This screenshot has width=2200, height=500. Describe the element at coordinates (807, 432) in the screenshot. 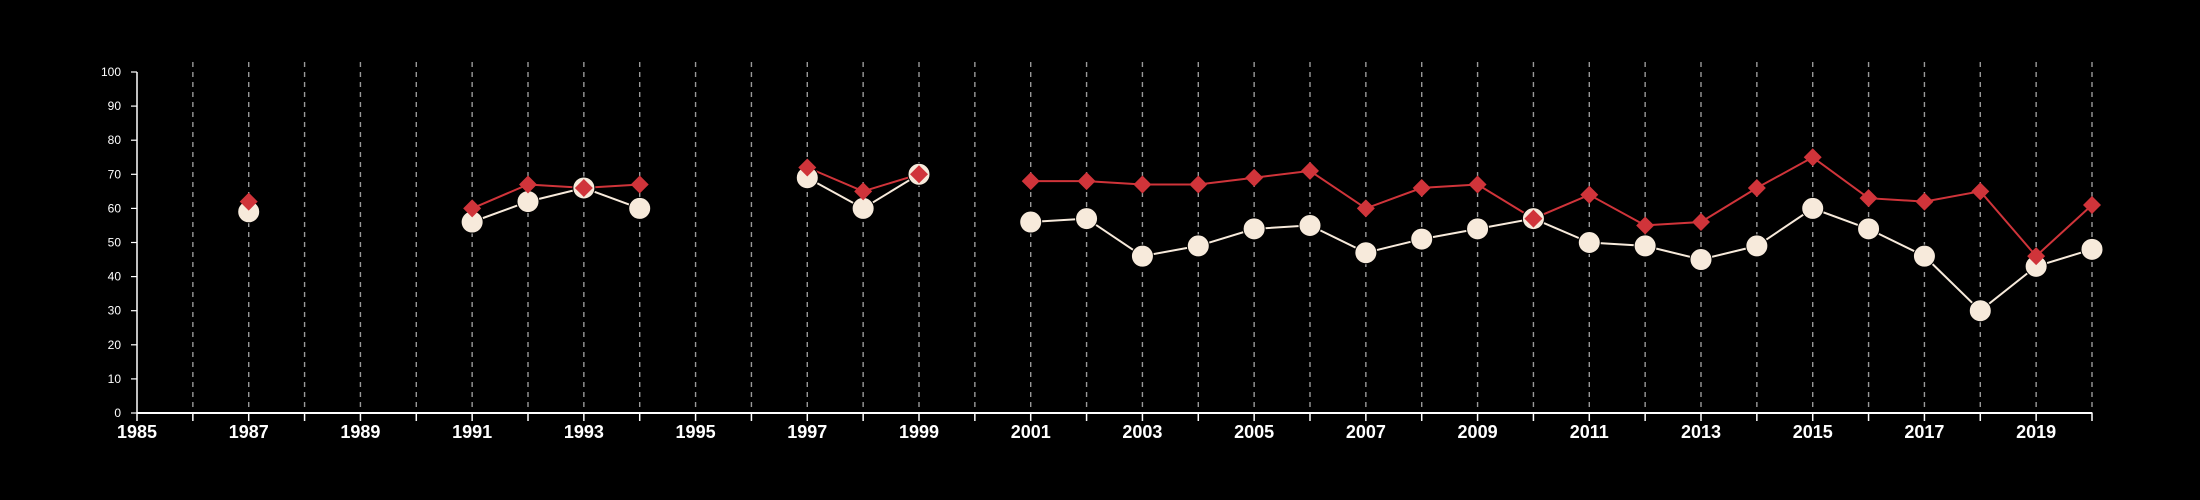

I see `x-tick-label-1997: 1997` at that location.